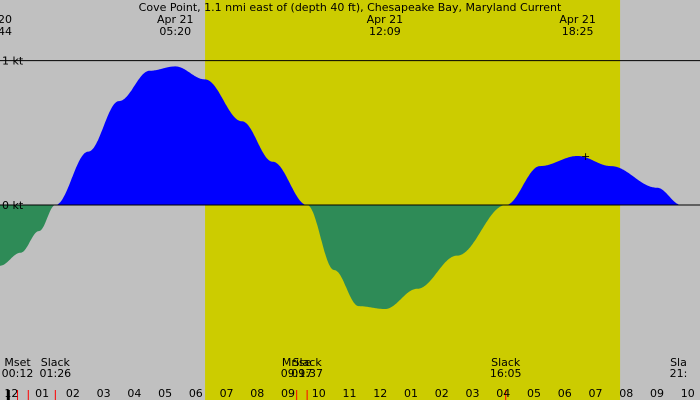 The height and width of the screenshot is (400, 700). I want to click on top-event-time: 12:09, so click(385, 31).